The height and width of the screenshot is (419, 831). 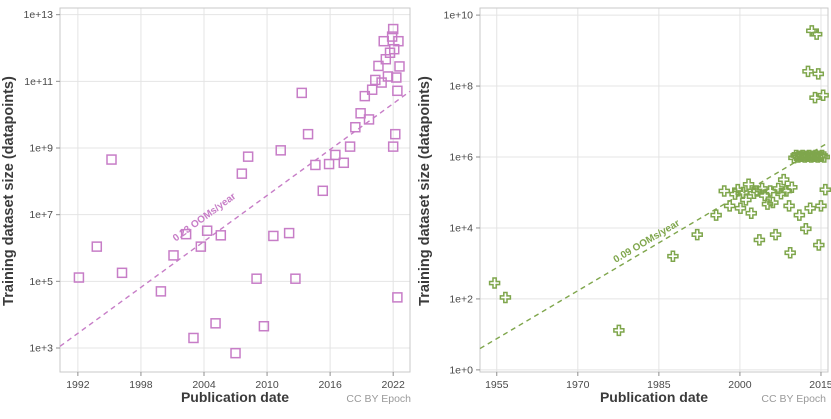 What do you see at coordinates (659, 385) in the screenshot?
I see `x-tick-label: 1985` at bounding box center [659, 385].